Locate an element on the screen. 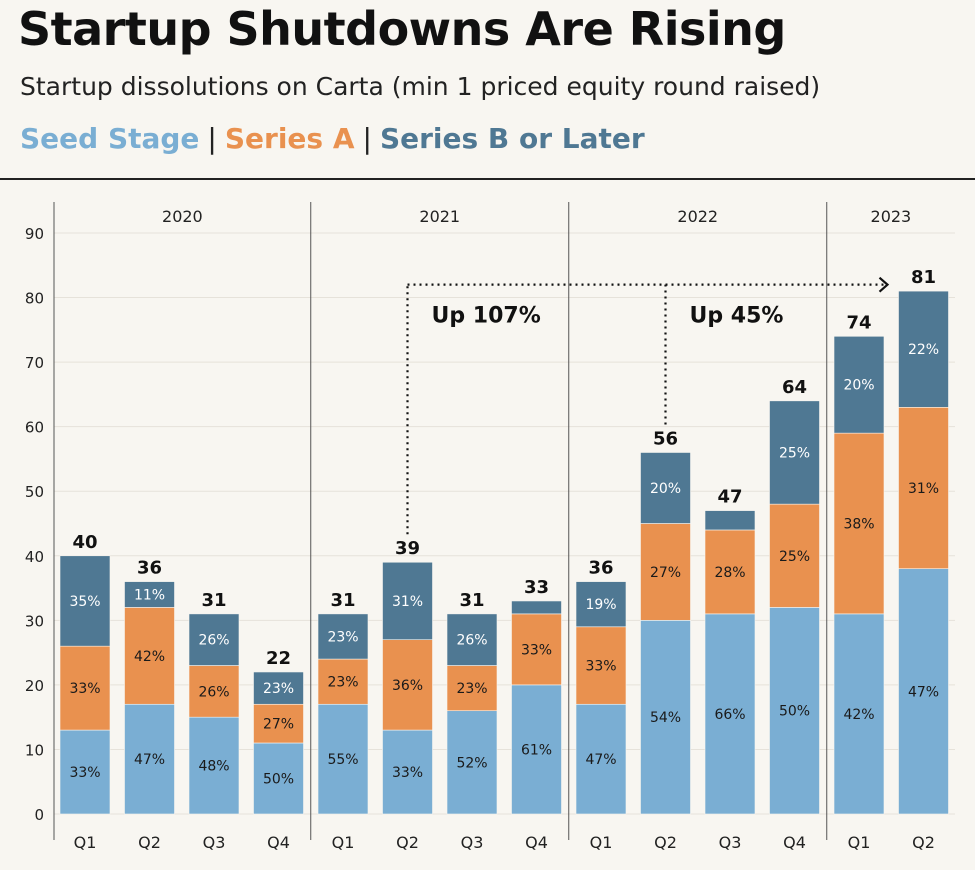  segment-label: 55% is located at coordinates (342, 760).